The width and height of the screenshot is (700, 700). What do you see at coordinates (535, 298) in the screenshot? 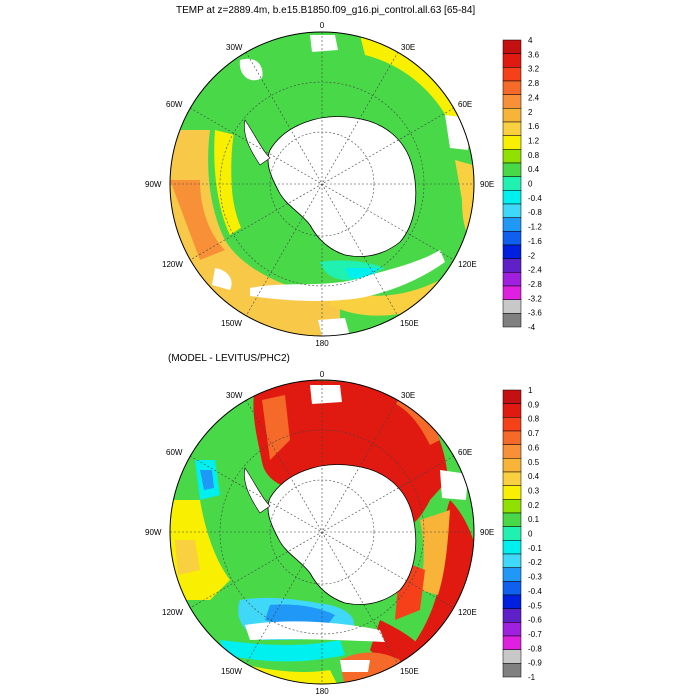
I see `colorbar-tick-label: -3.2` at bounding box center [535, 298].